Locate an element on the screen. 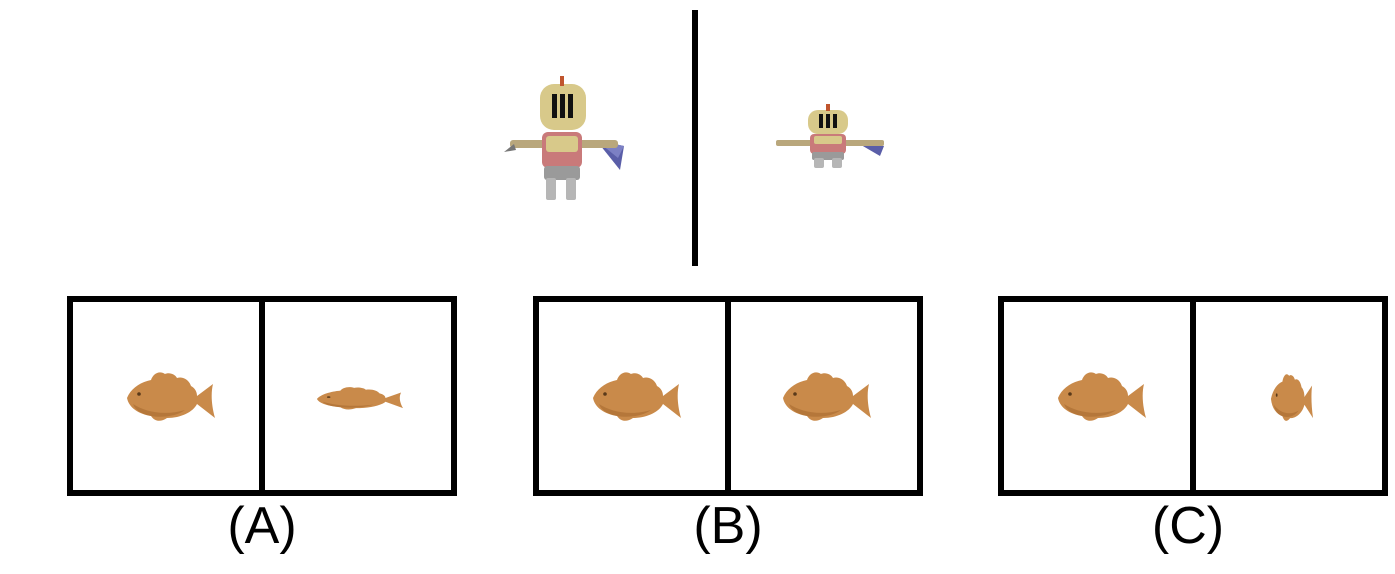  option-a-panel is located at coordinates (262, 396).